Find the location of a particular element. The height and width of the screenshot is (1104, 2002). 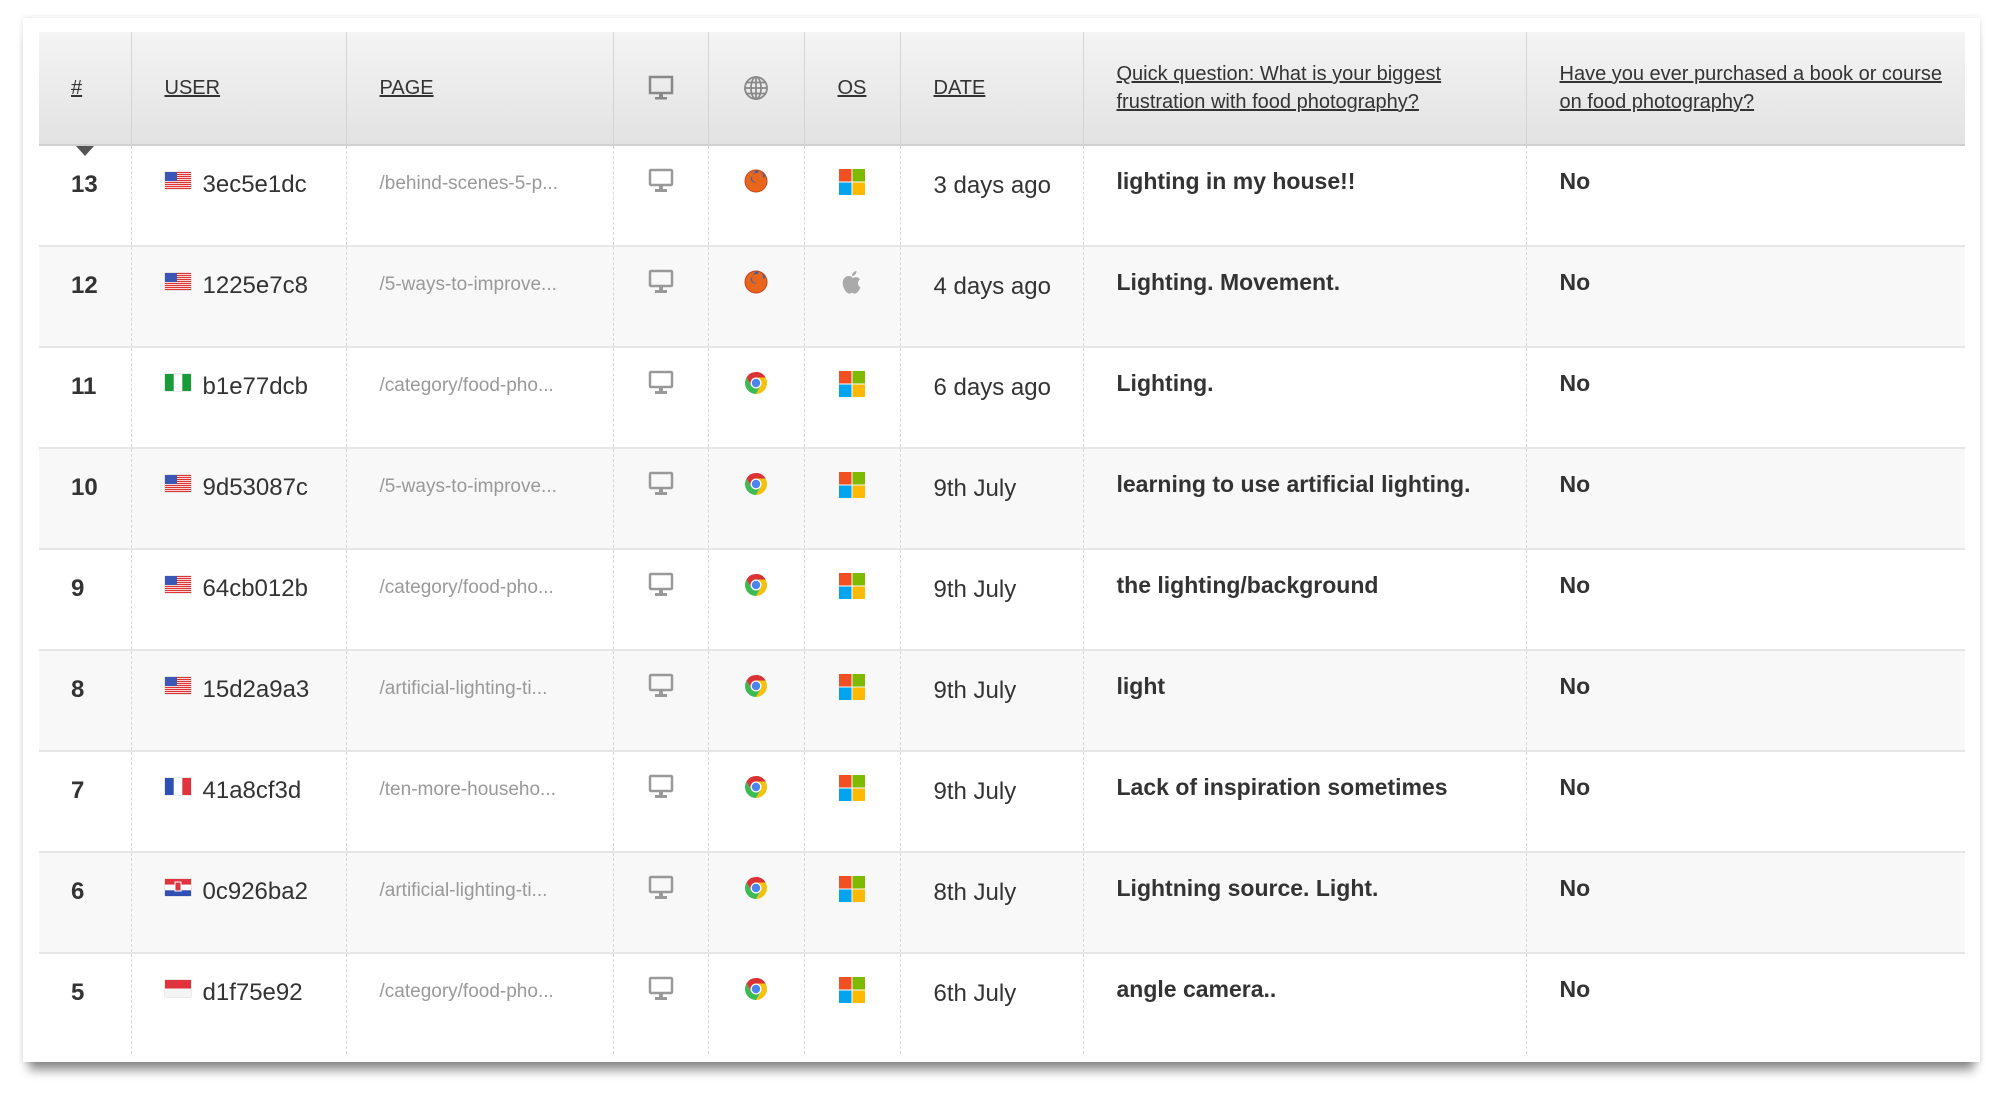

header-os: OS is located at coordinates (851, 89).